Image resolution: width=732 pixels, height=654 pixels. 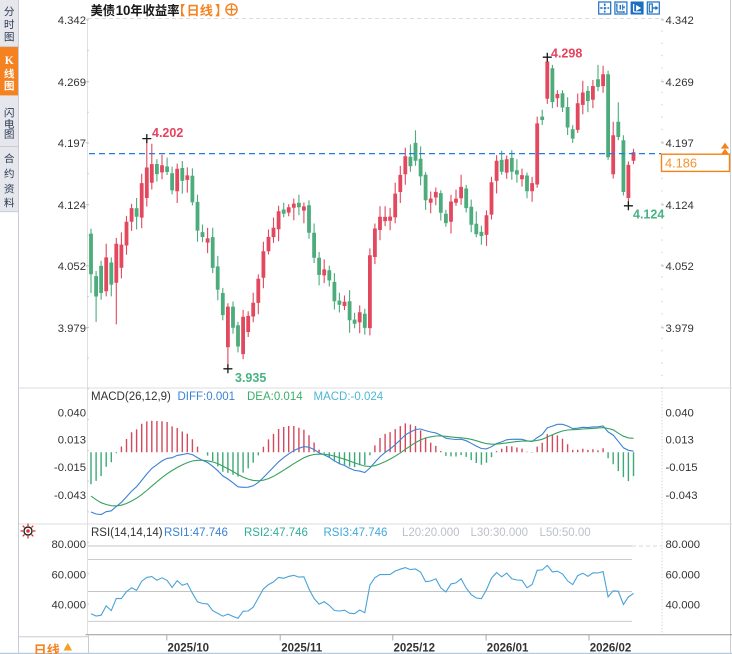 What do you see at coordinates (189, 648) in the screenshot?
I see `svg-text: 2025/10` at bounding box center [189, 648].